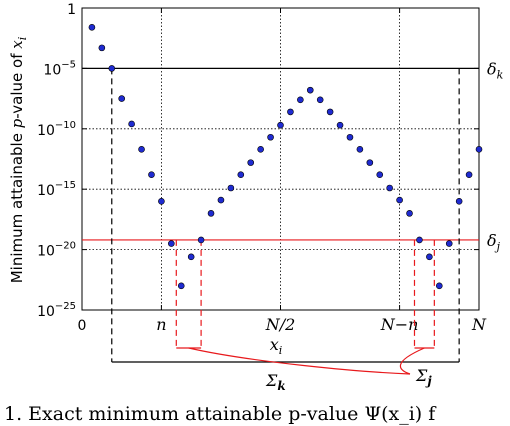  What do you see at coordinates (399, 324) in the screenshot?
I see `x-tick-label: N−n` at bounding box center [399, 324].